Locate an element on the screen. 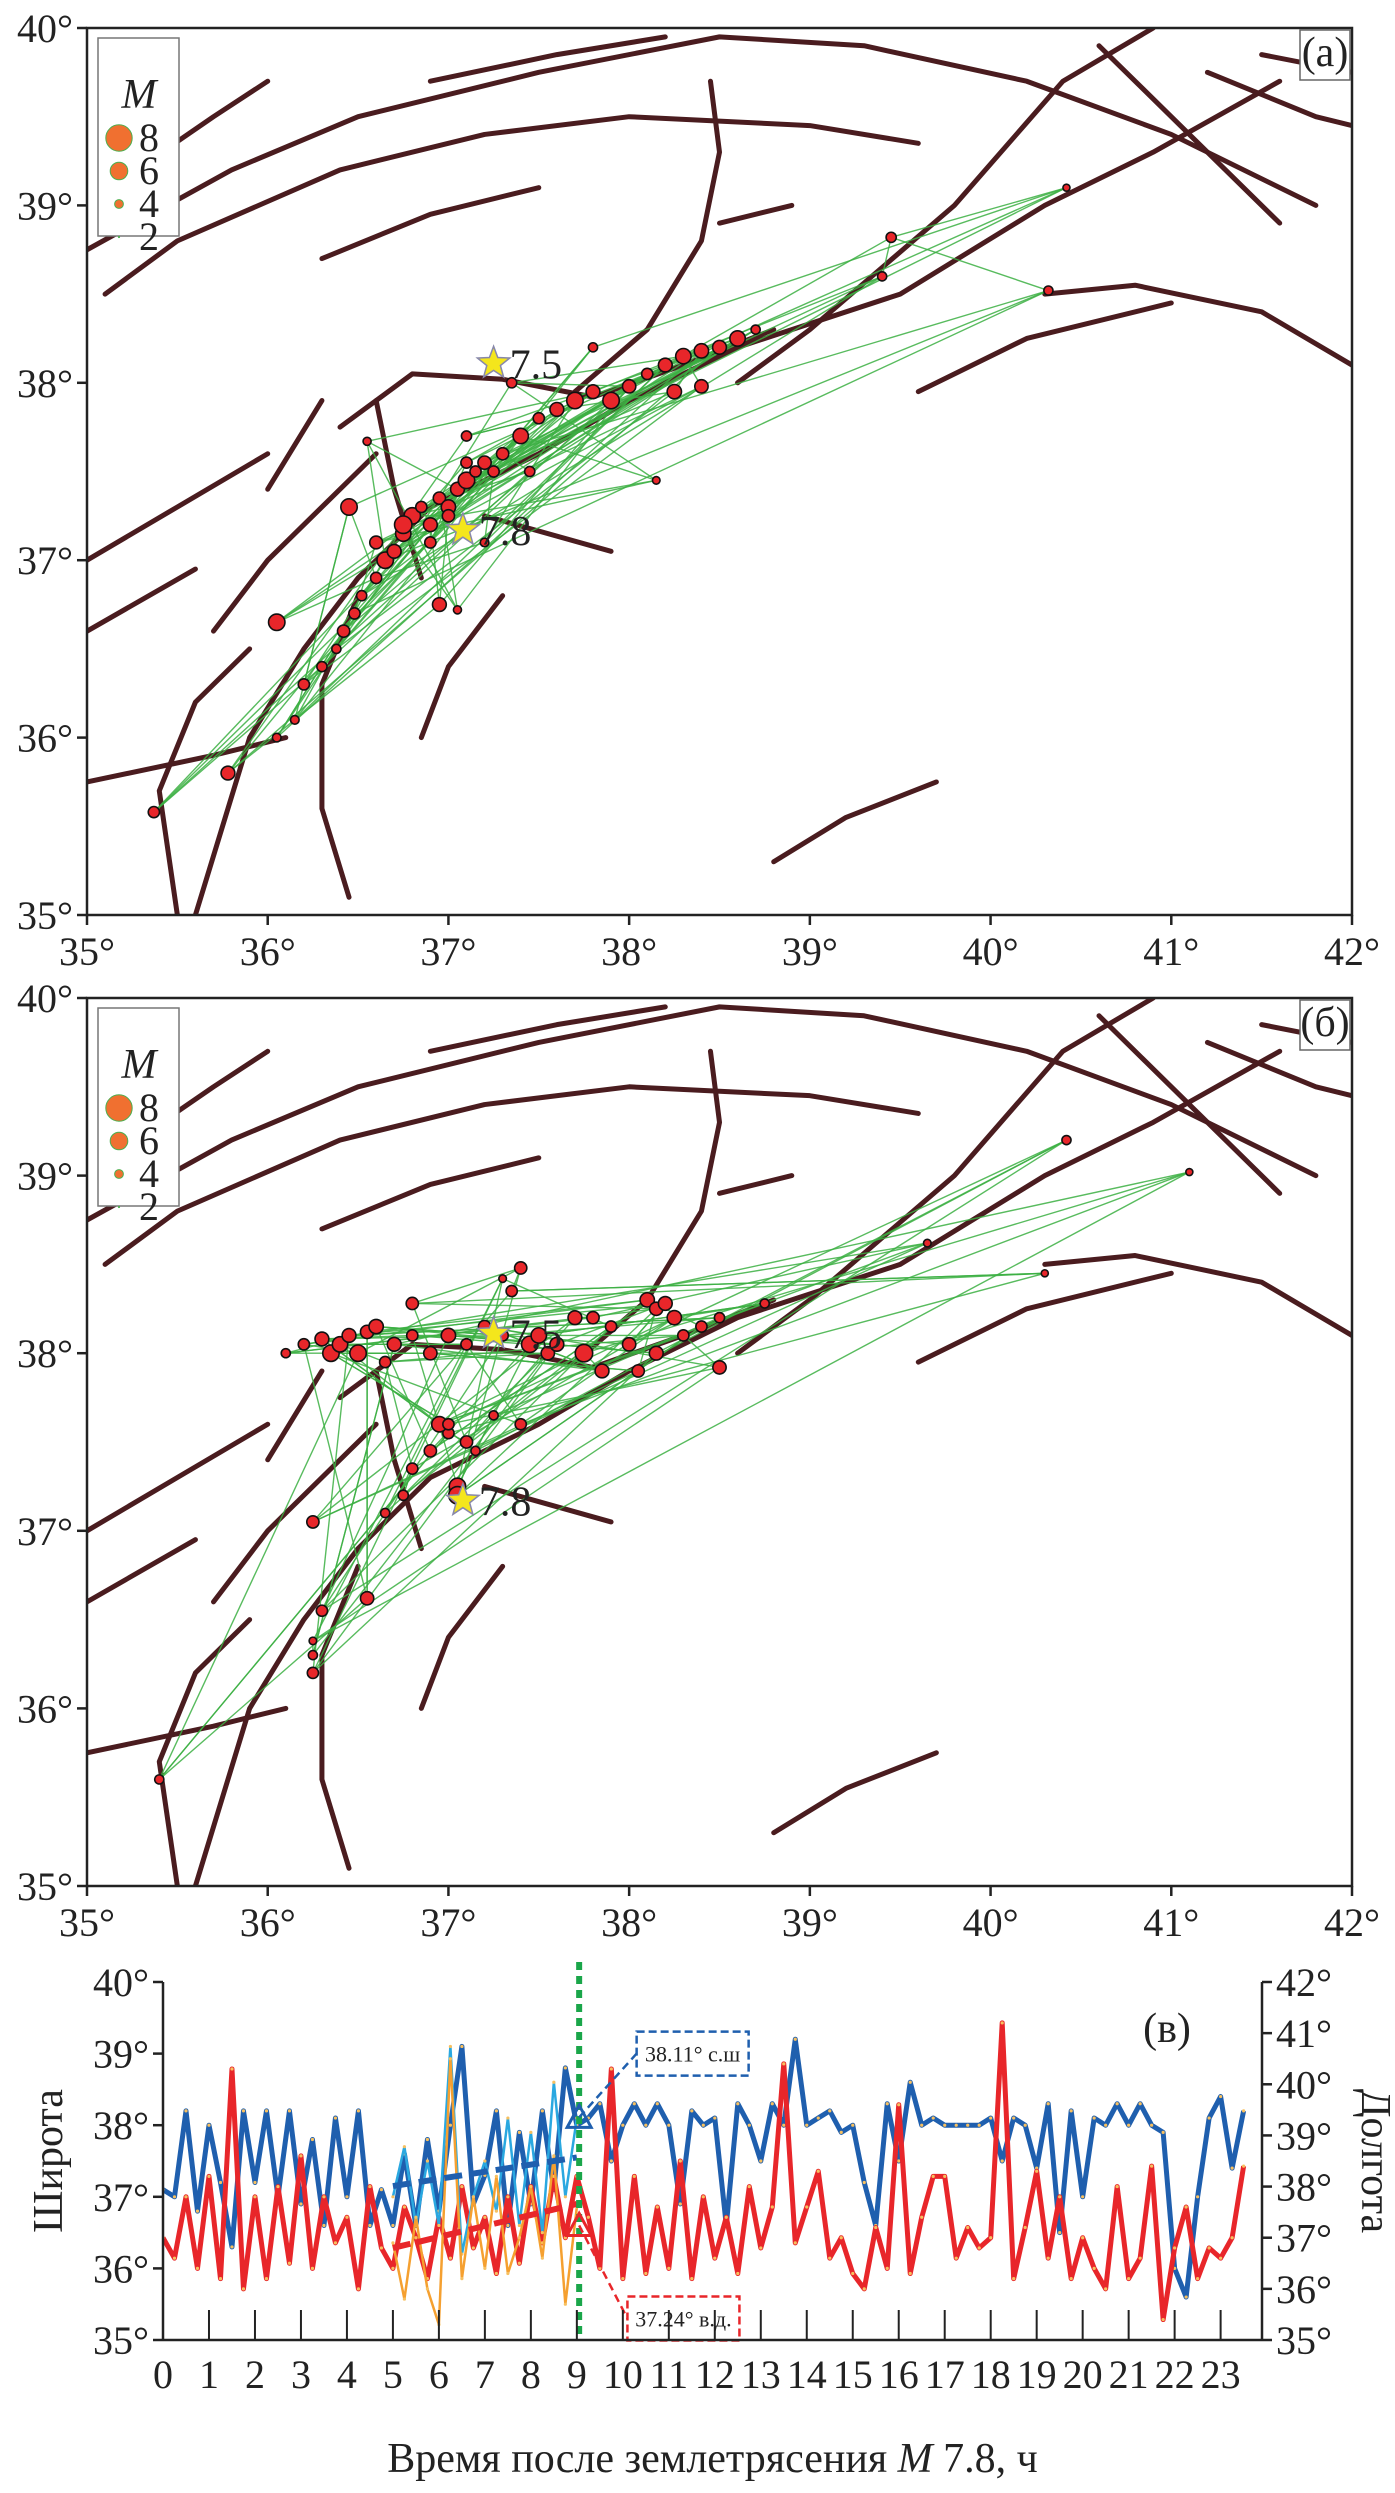 The image size is (1395, 2493). panel-label-box is located at coordinates (1325, 55).